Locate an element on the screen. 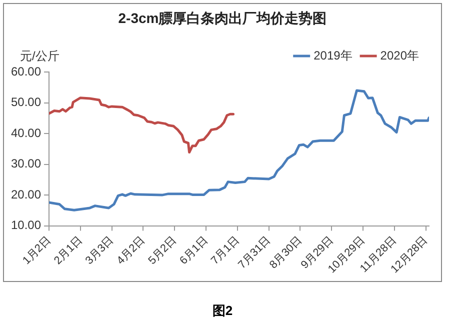 The image size is (458, 323). x-tick-label: 6月1日 is located at coordinates (194, 250).